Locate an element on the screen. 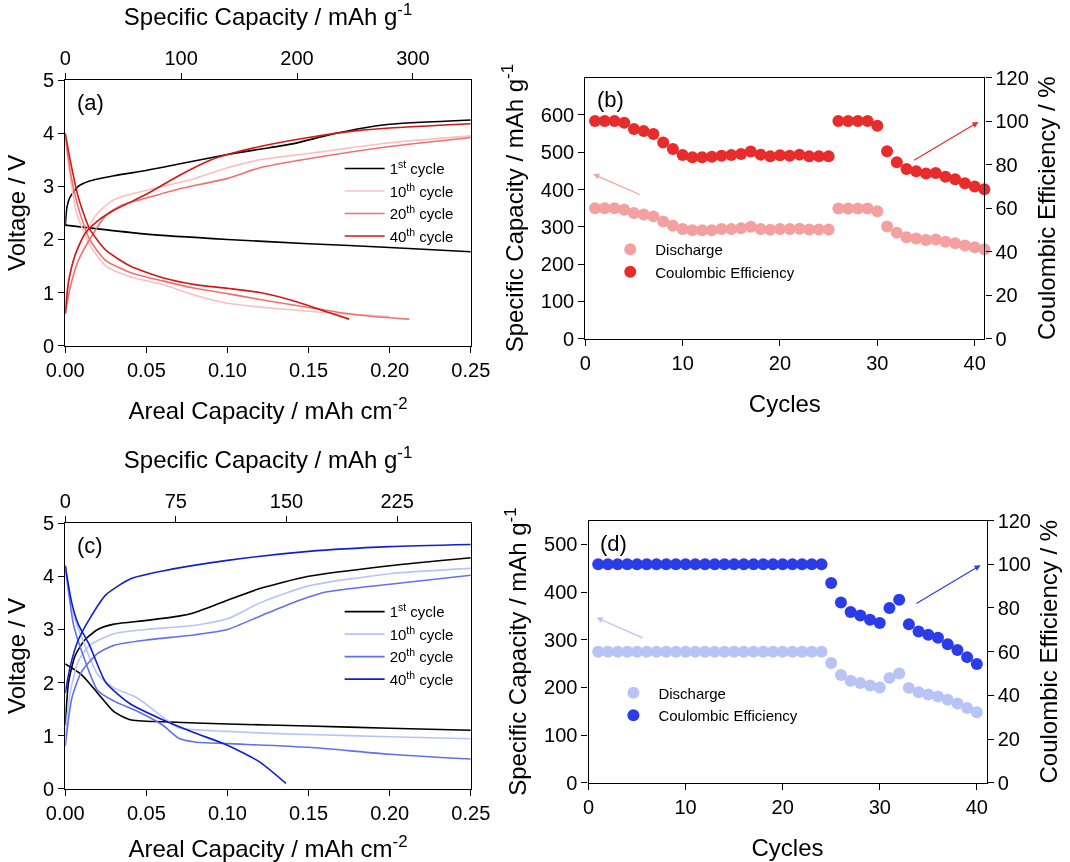 The image size is (1070, 862). y-tick-label: 600 is located at coordinates (557, 114).